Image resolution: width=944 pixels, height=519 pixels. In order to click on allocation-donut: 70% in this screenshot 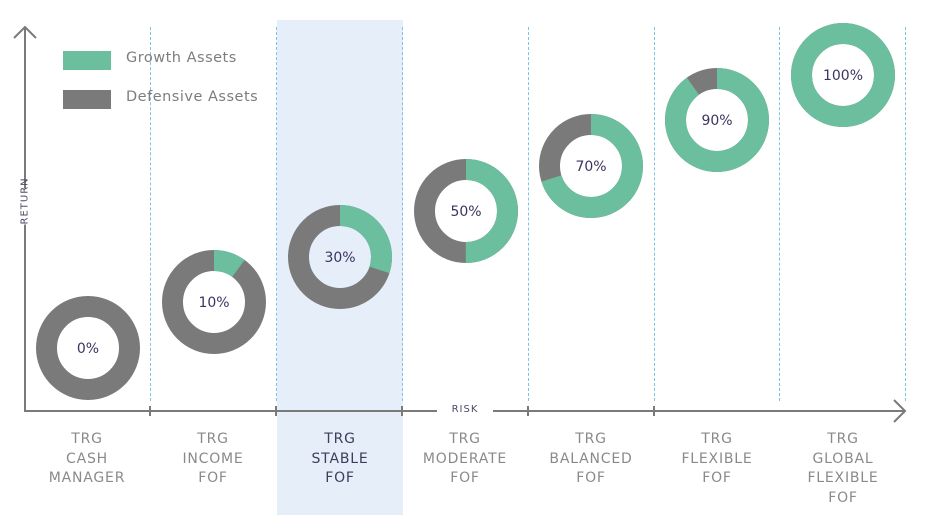, I will do `click(591, 166)`.